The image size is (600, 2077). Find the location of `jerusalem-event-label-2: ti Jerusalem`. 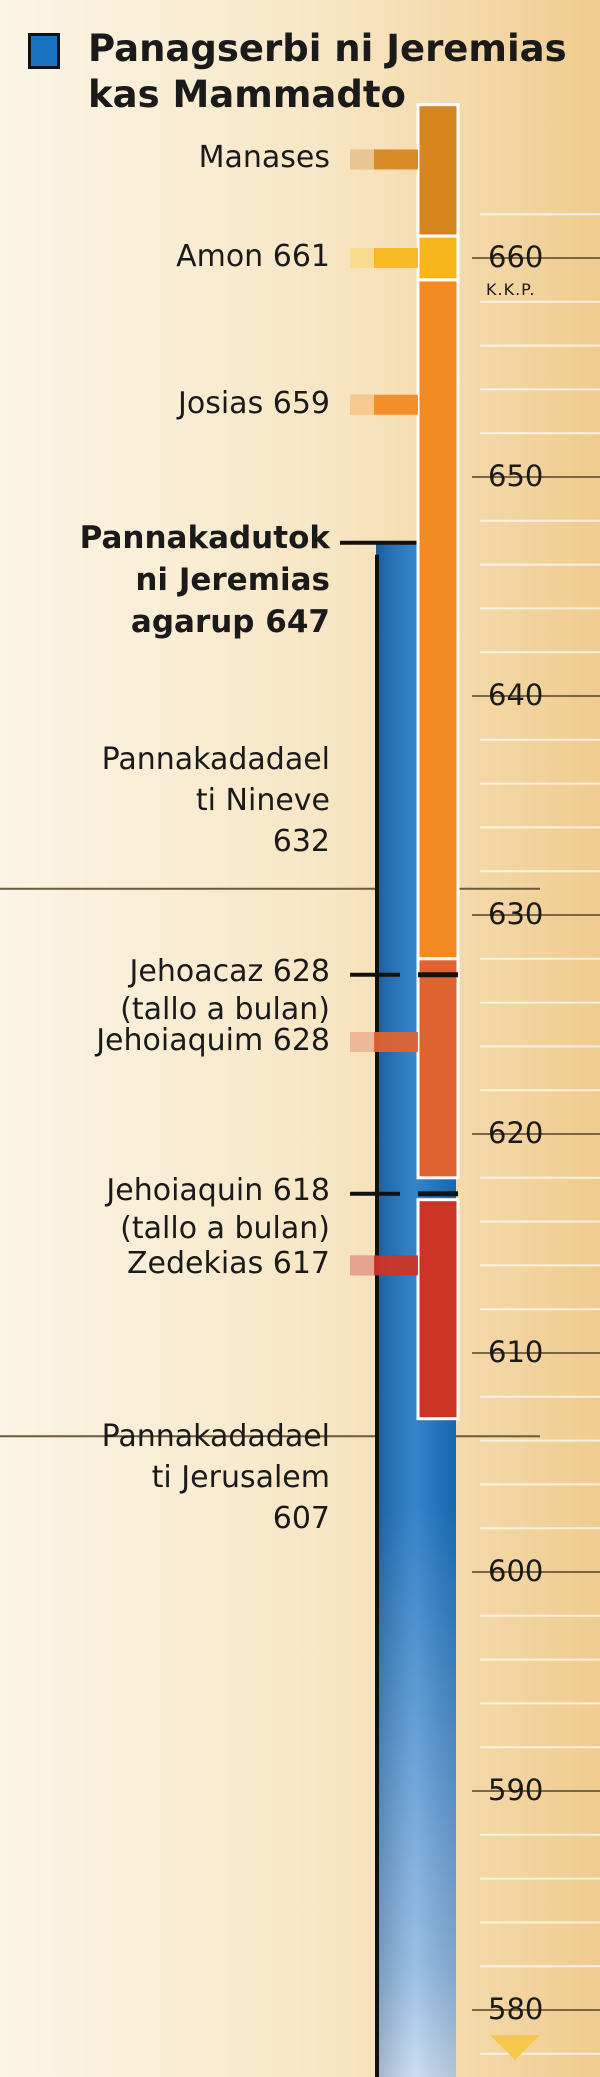

jerusalem-event-label-2: ti Jerusalem is located at coordinates (240, 1477).